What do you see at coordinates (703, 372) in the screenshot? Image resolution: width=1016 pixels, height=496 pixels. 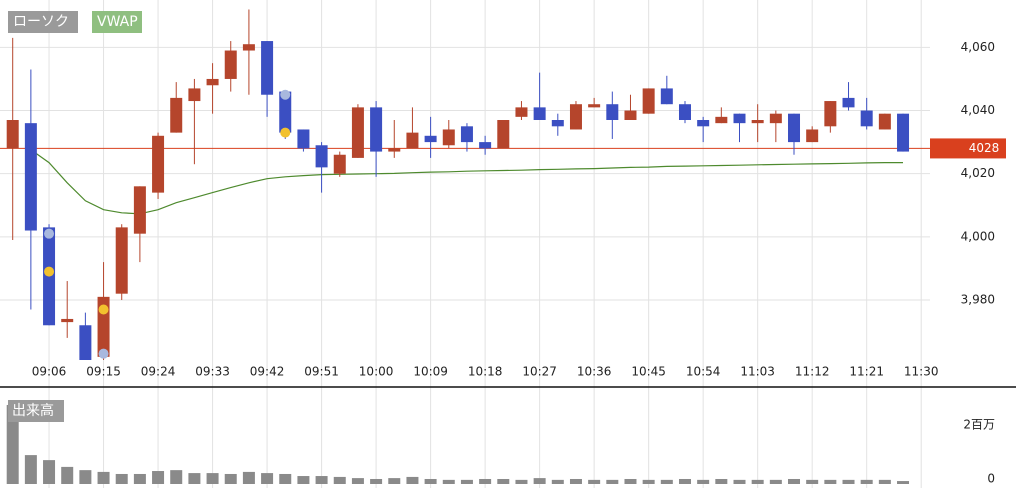 I see `x-tick-label: 10:54` at bounding box center [703, 372].